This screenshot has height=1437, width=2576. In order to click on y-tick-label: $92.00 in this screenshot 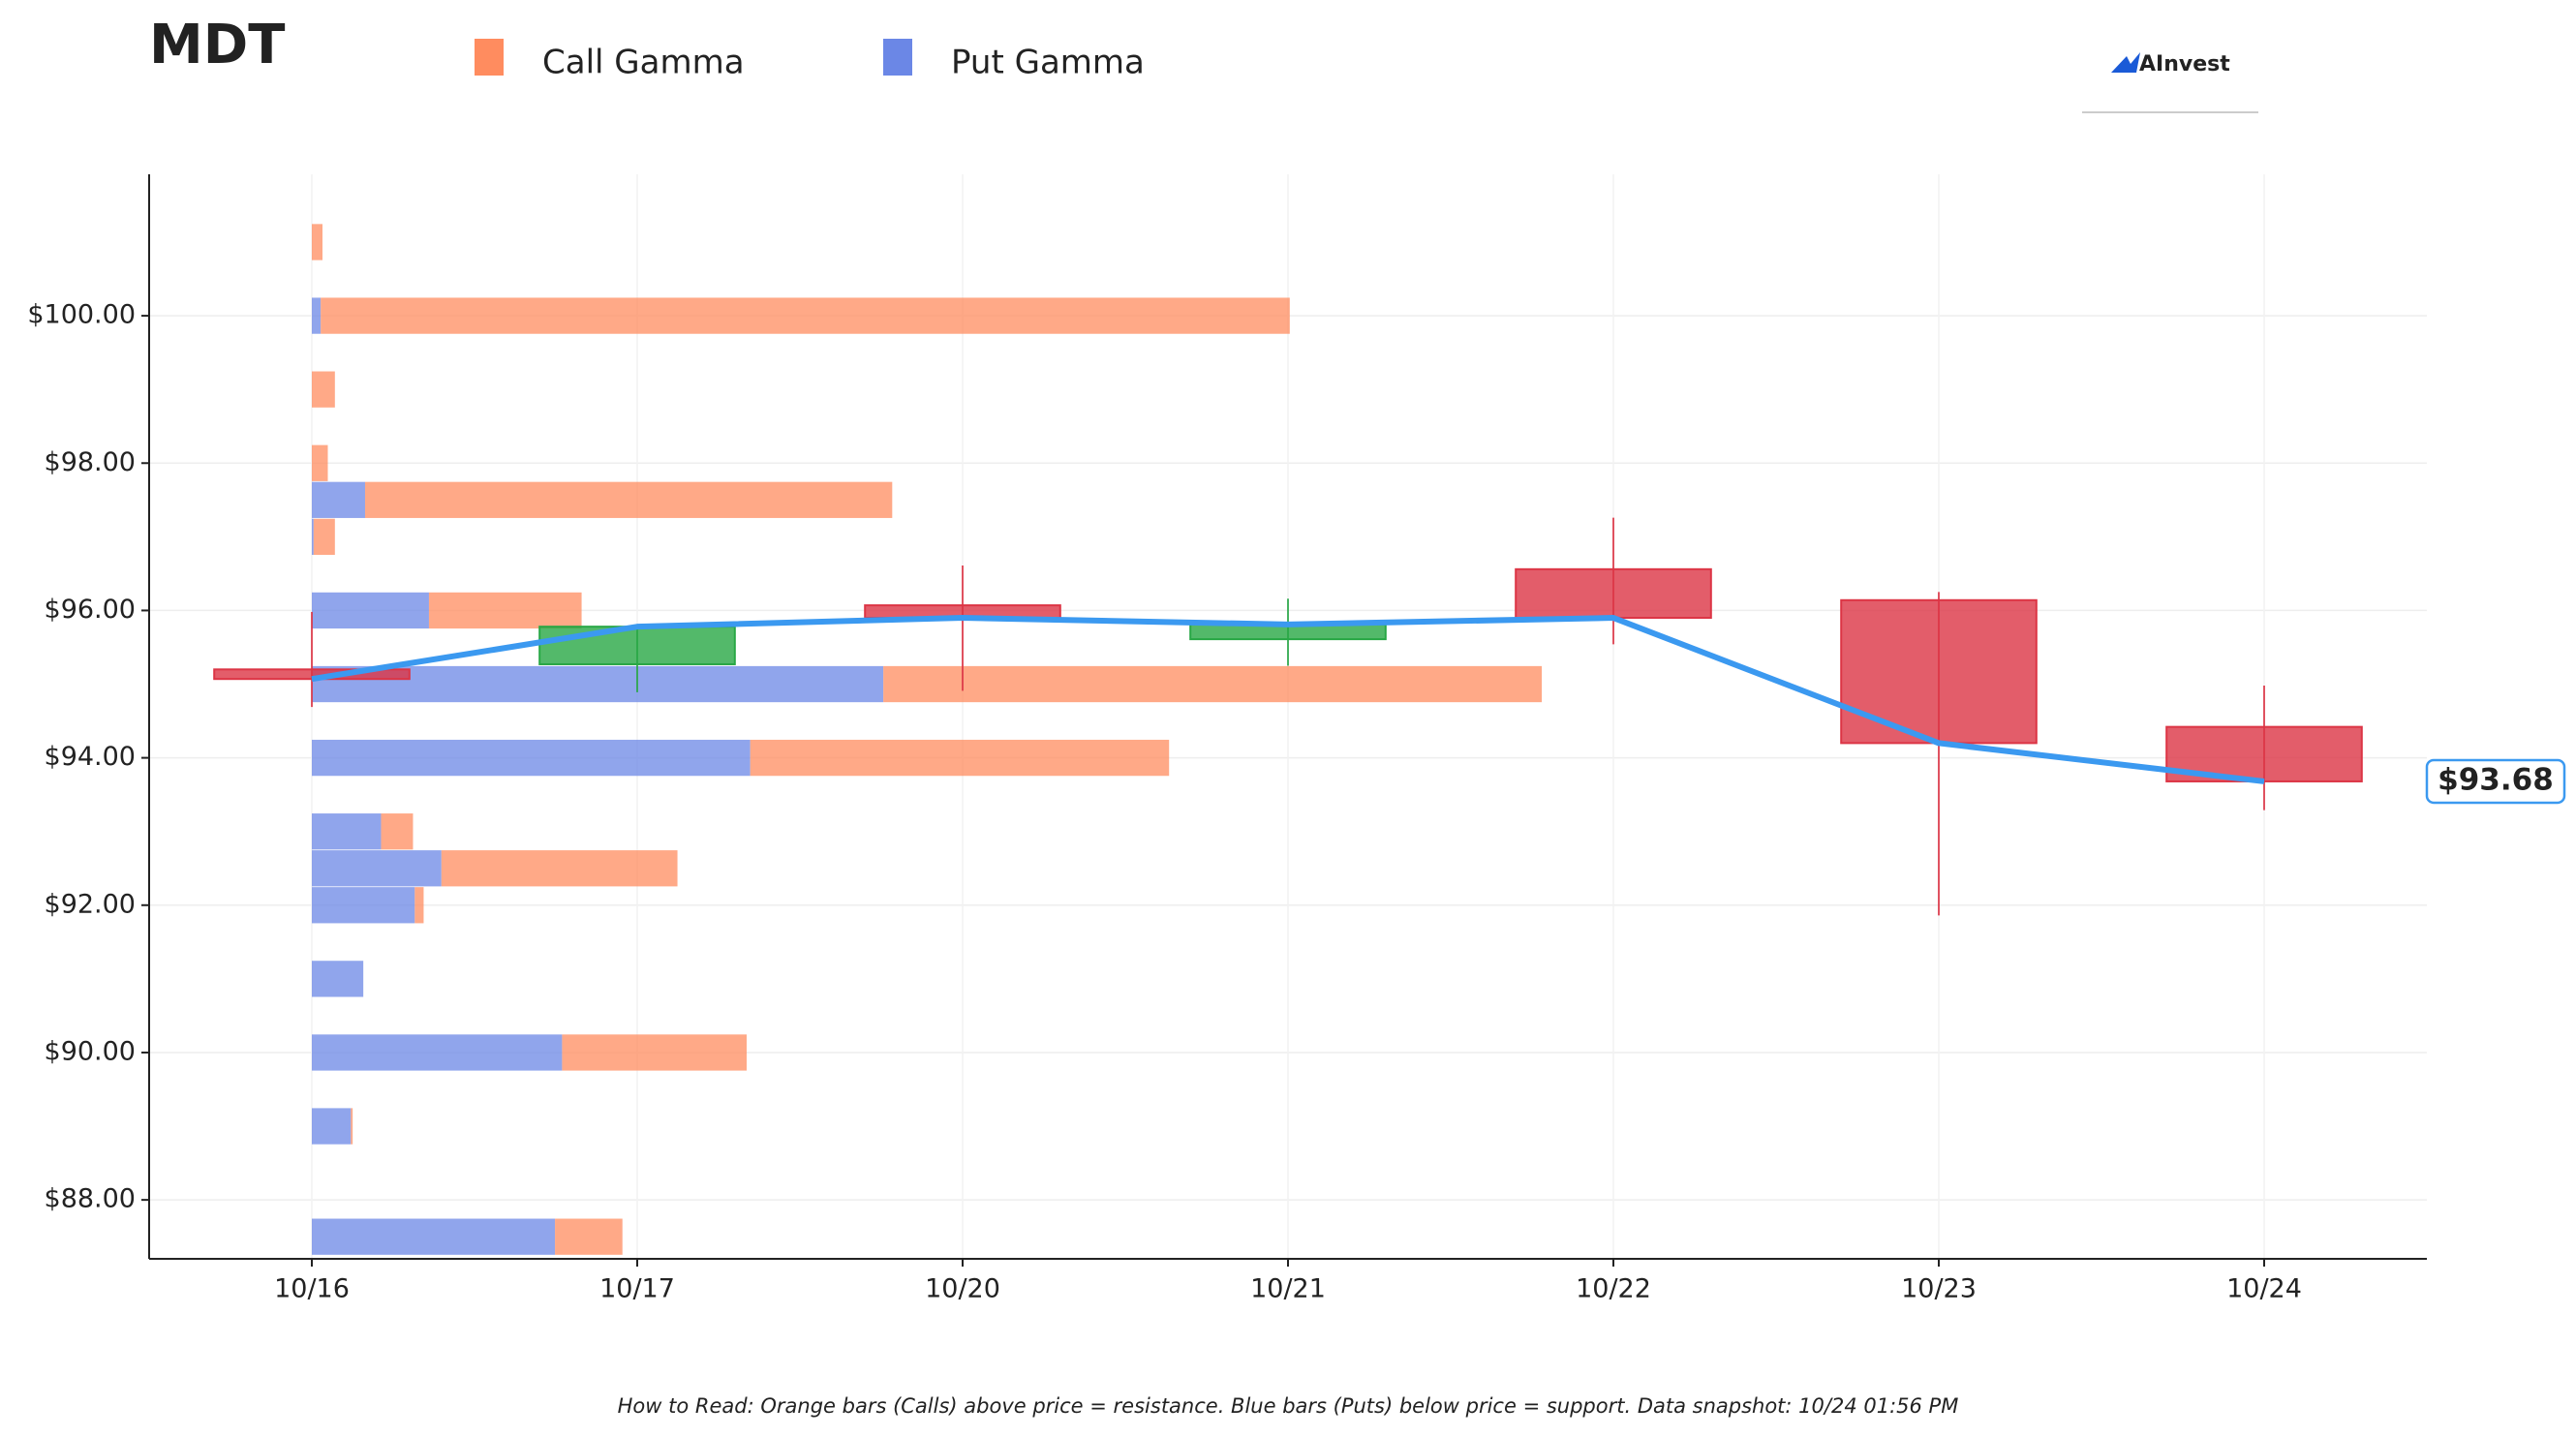, I will do `click(90, 904)`.